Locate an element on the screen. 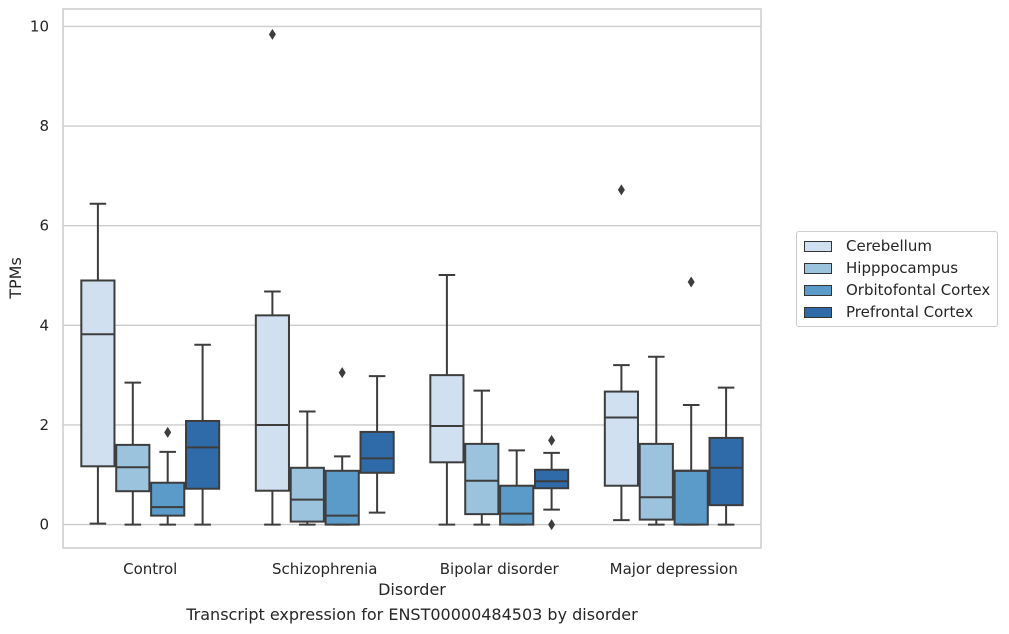 This screenshot has width=1009, height=634. x-tick-label: Control is located at coordinates (150, 569).